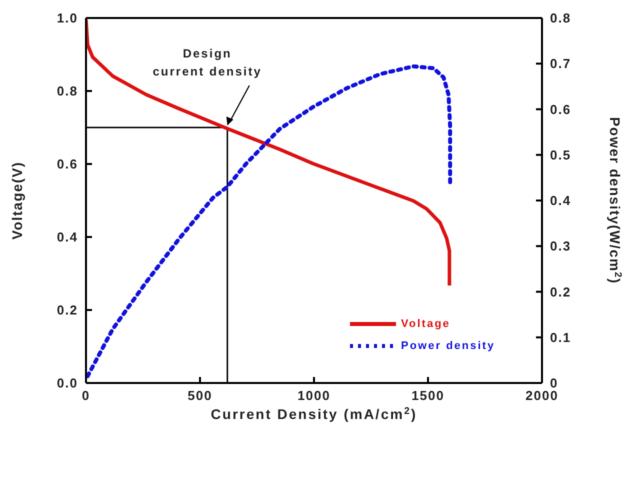  Describe the element at coordinates (428, 396) in the screenshot. I see `x-tick-label: 1500` at that location.